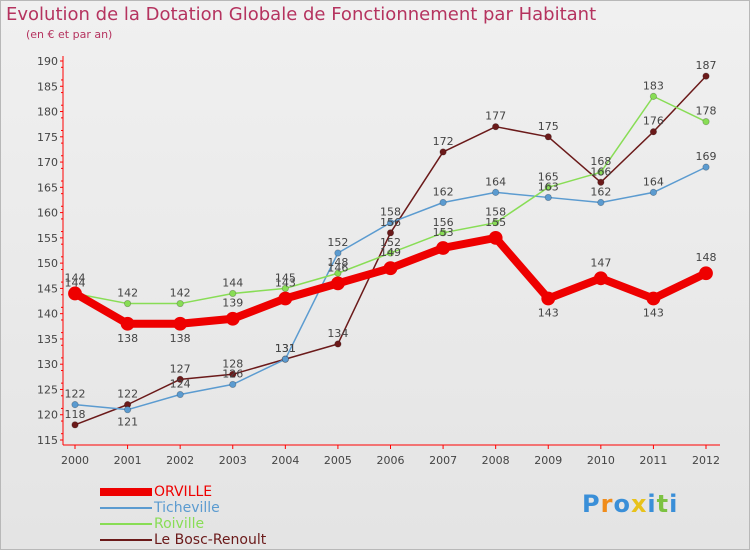 The height and width of the screenshot is (550, 750). I want to click on data-label: 175, so click(548, 126).